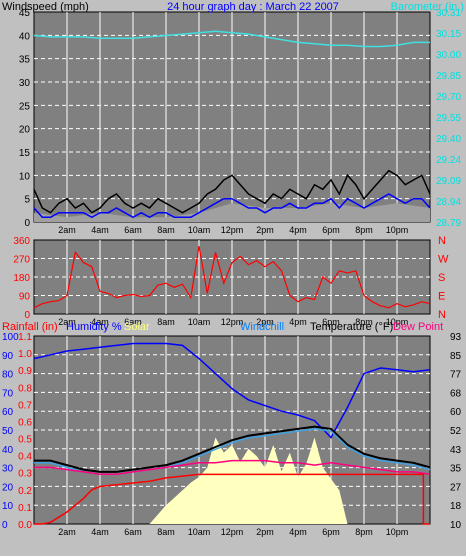 The height and width of the screenshot is (556, 466). I want to click on rain-tick-label: 0.4, so click(25, 457).